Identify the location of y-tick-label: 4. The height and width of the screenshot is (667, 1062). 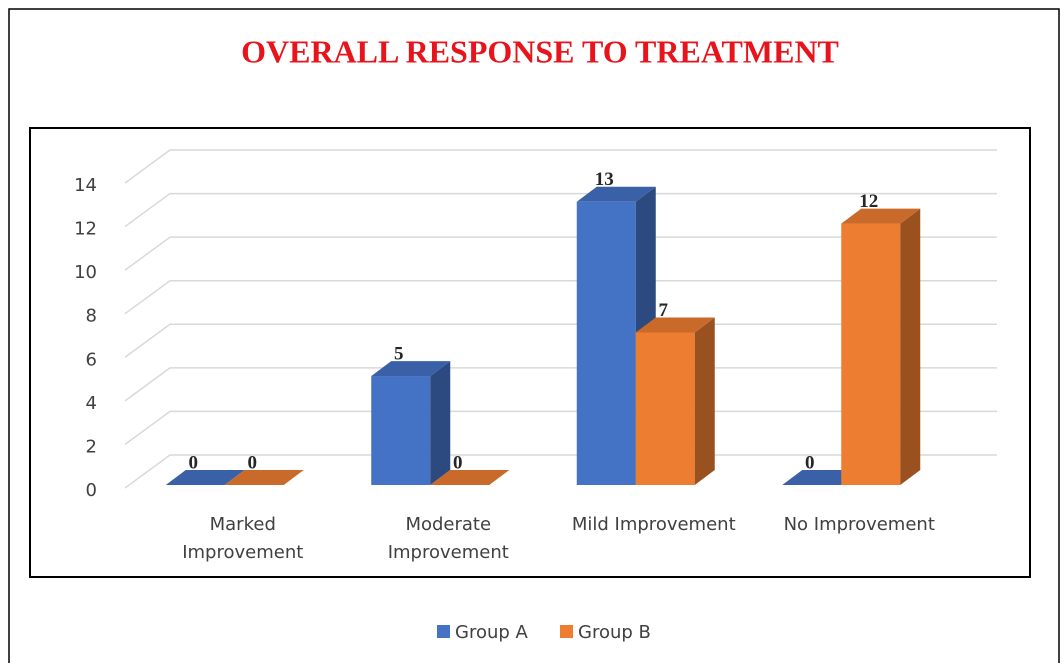
(91, 403).